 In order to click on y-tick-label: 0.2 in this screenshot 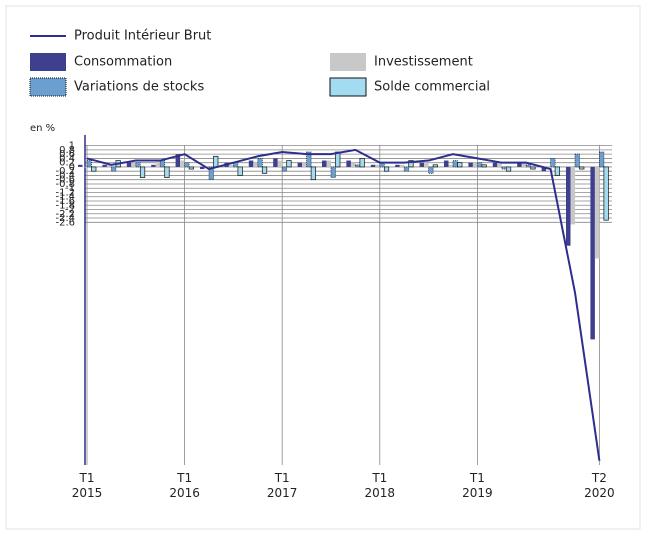, I will do `click(67, 163)`.